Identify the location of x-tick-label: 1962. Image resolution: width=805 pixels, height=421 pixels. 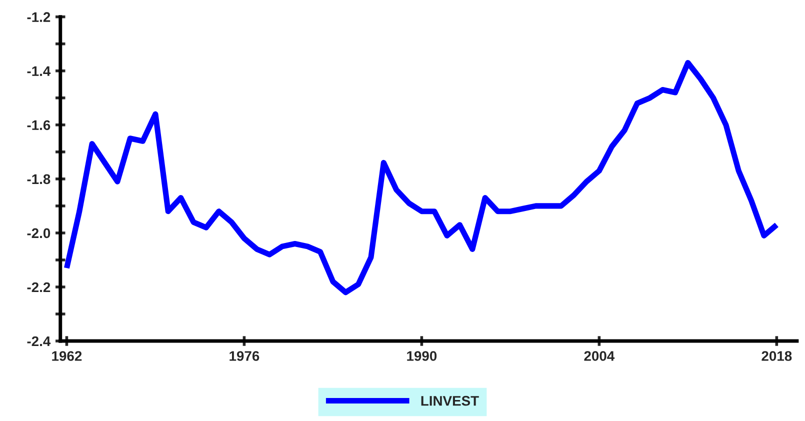
(67, 356).